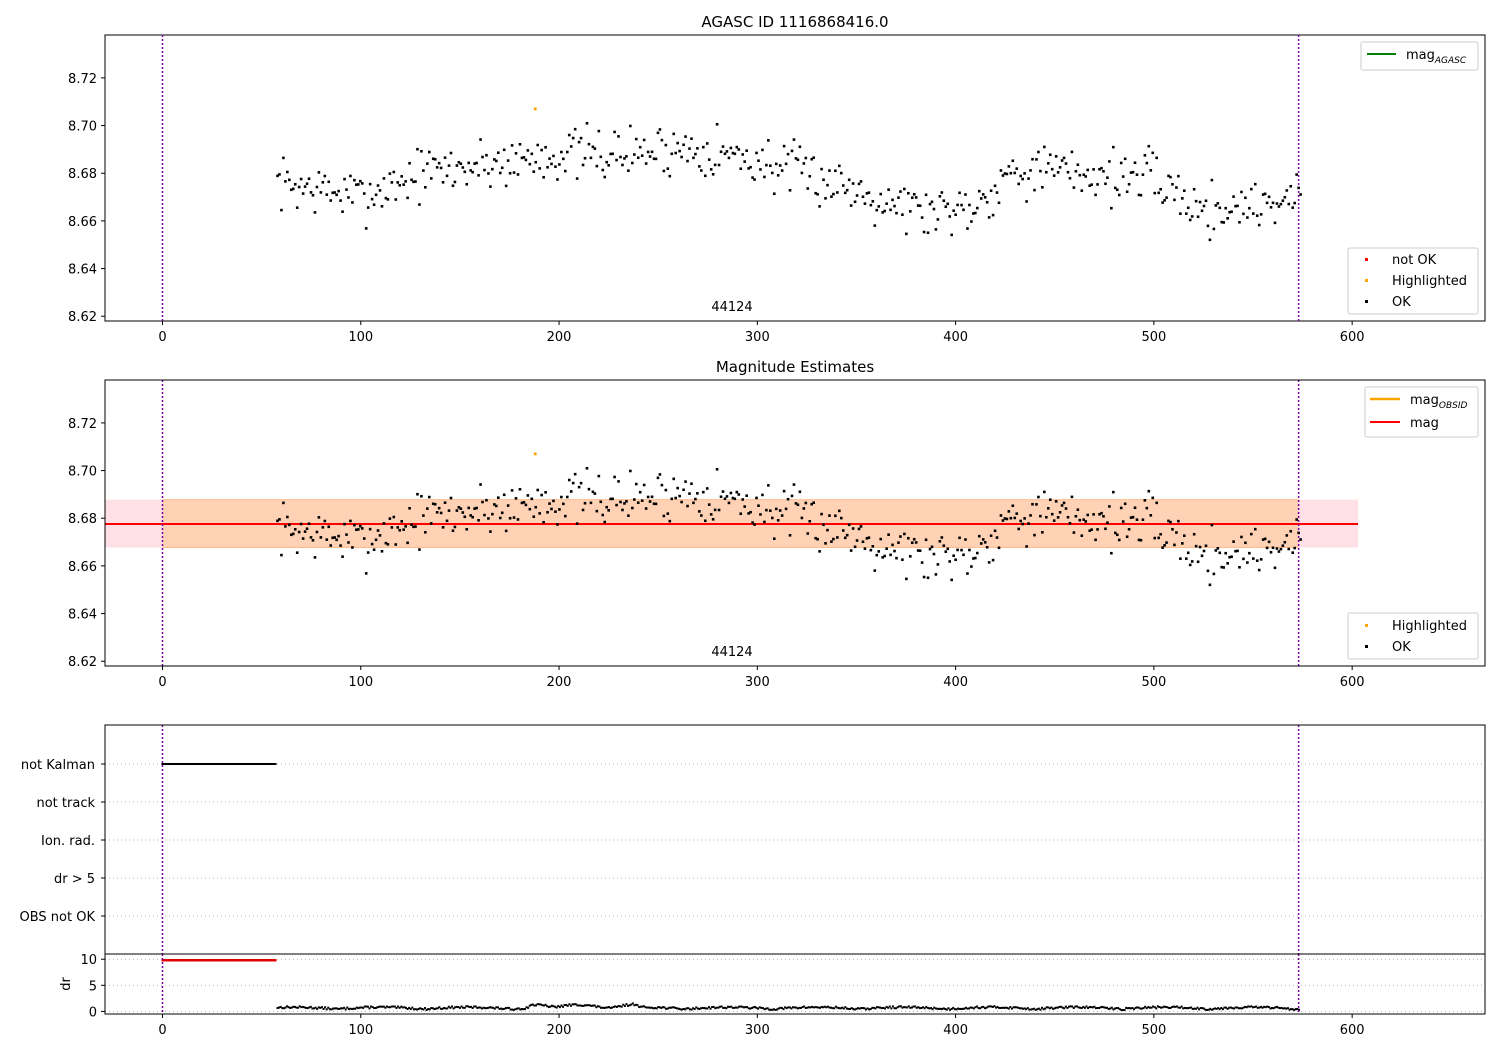 This screenshot has width=1500, height=1050. What do you see at coordinates (360, 1030) in the screenshot?
I see `dr-x-tick-label: 100` at bounding box center [360, 1030].